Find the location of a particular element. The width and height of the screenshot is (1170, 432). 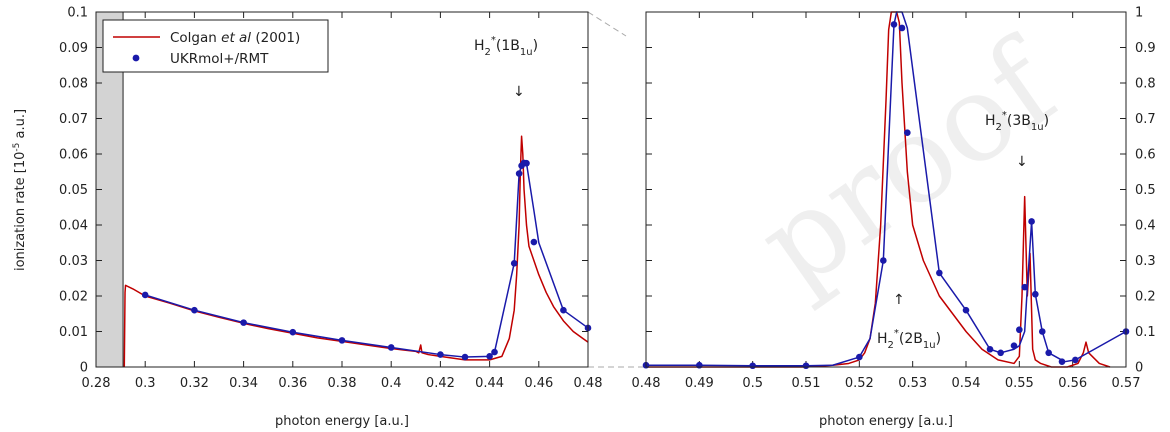

y-tick-label-left-10: 0.1 is located at coordinates (77, 13).